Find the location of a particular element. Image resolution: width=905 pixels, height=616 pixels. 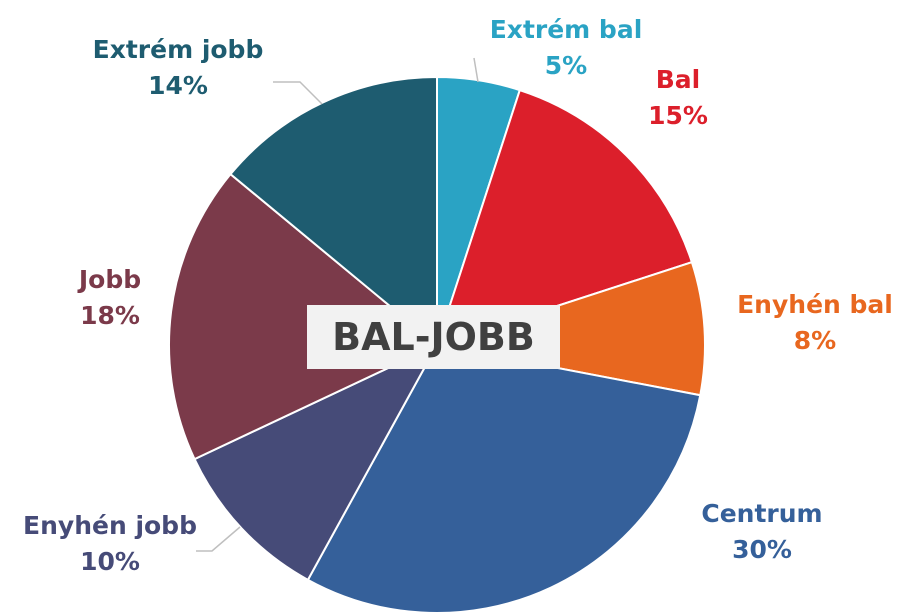

slice-label-value: 15% is located at coordinates (678, 115).